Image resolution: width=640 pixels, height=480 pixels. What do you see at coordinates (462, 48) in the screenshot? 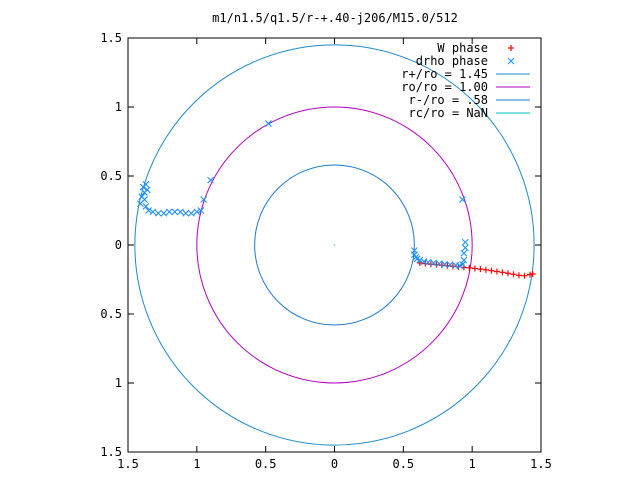
I see `legend-label: W phase` at bounding box center [462, 48].